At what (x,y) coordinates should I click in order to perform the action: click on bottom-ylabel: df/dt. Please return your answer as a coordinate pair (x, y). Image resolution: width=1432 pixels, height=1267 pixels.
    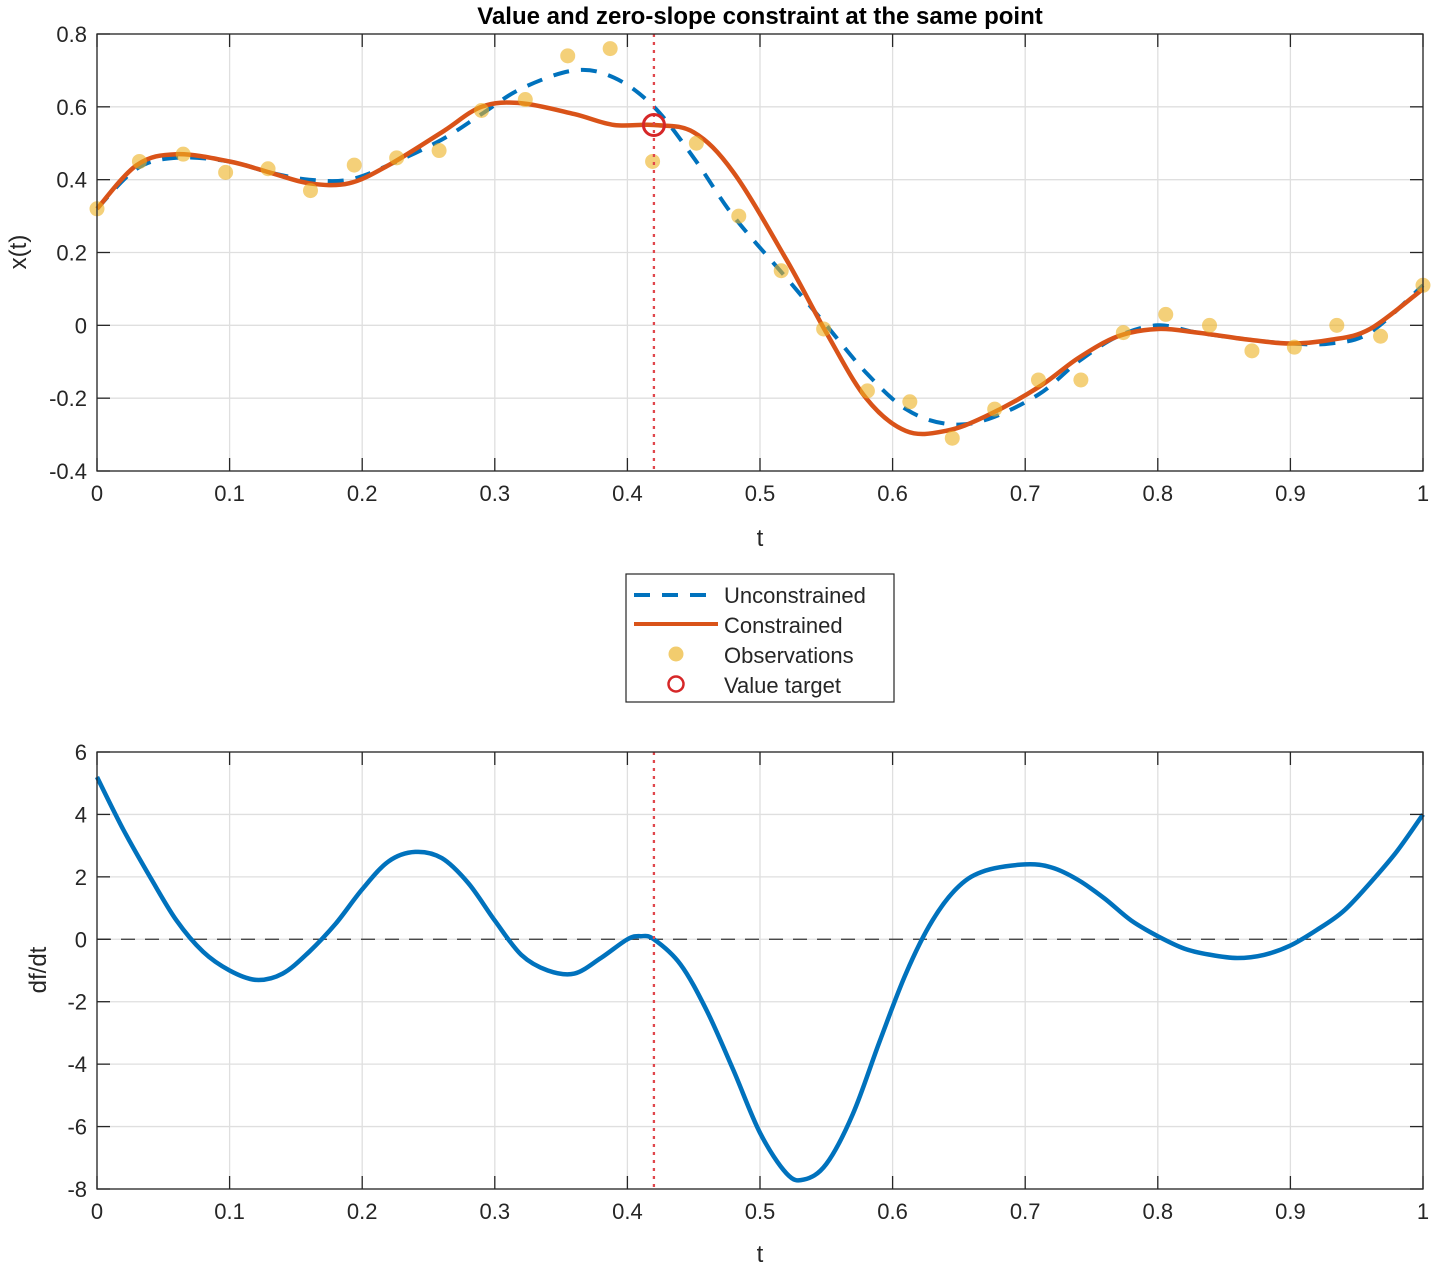
    Looking at the image, I should click on (38, 969).